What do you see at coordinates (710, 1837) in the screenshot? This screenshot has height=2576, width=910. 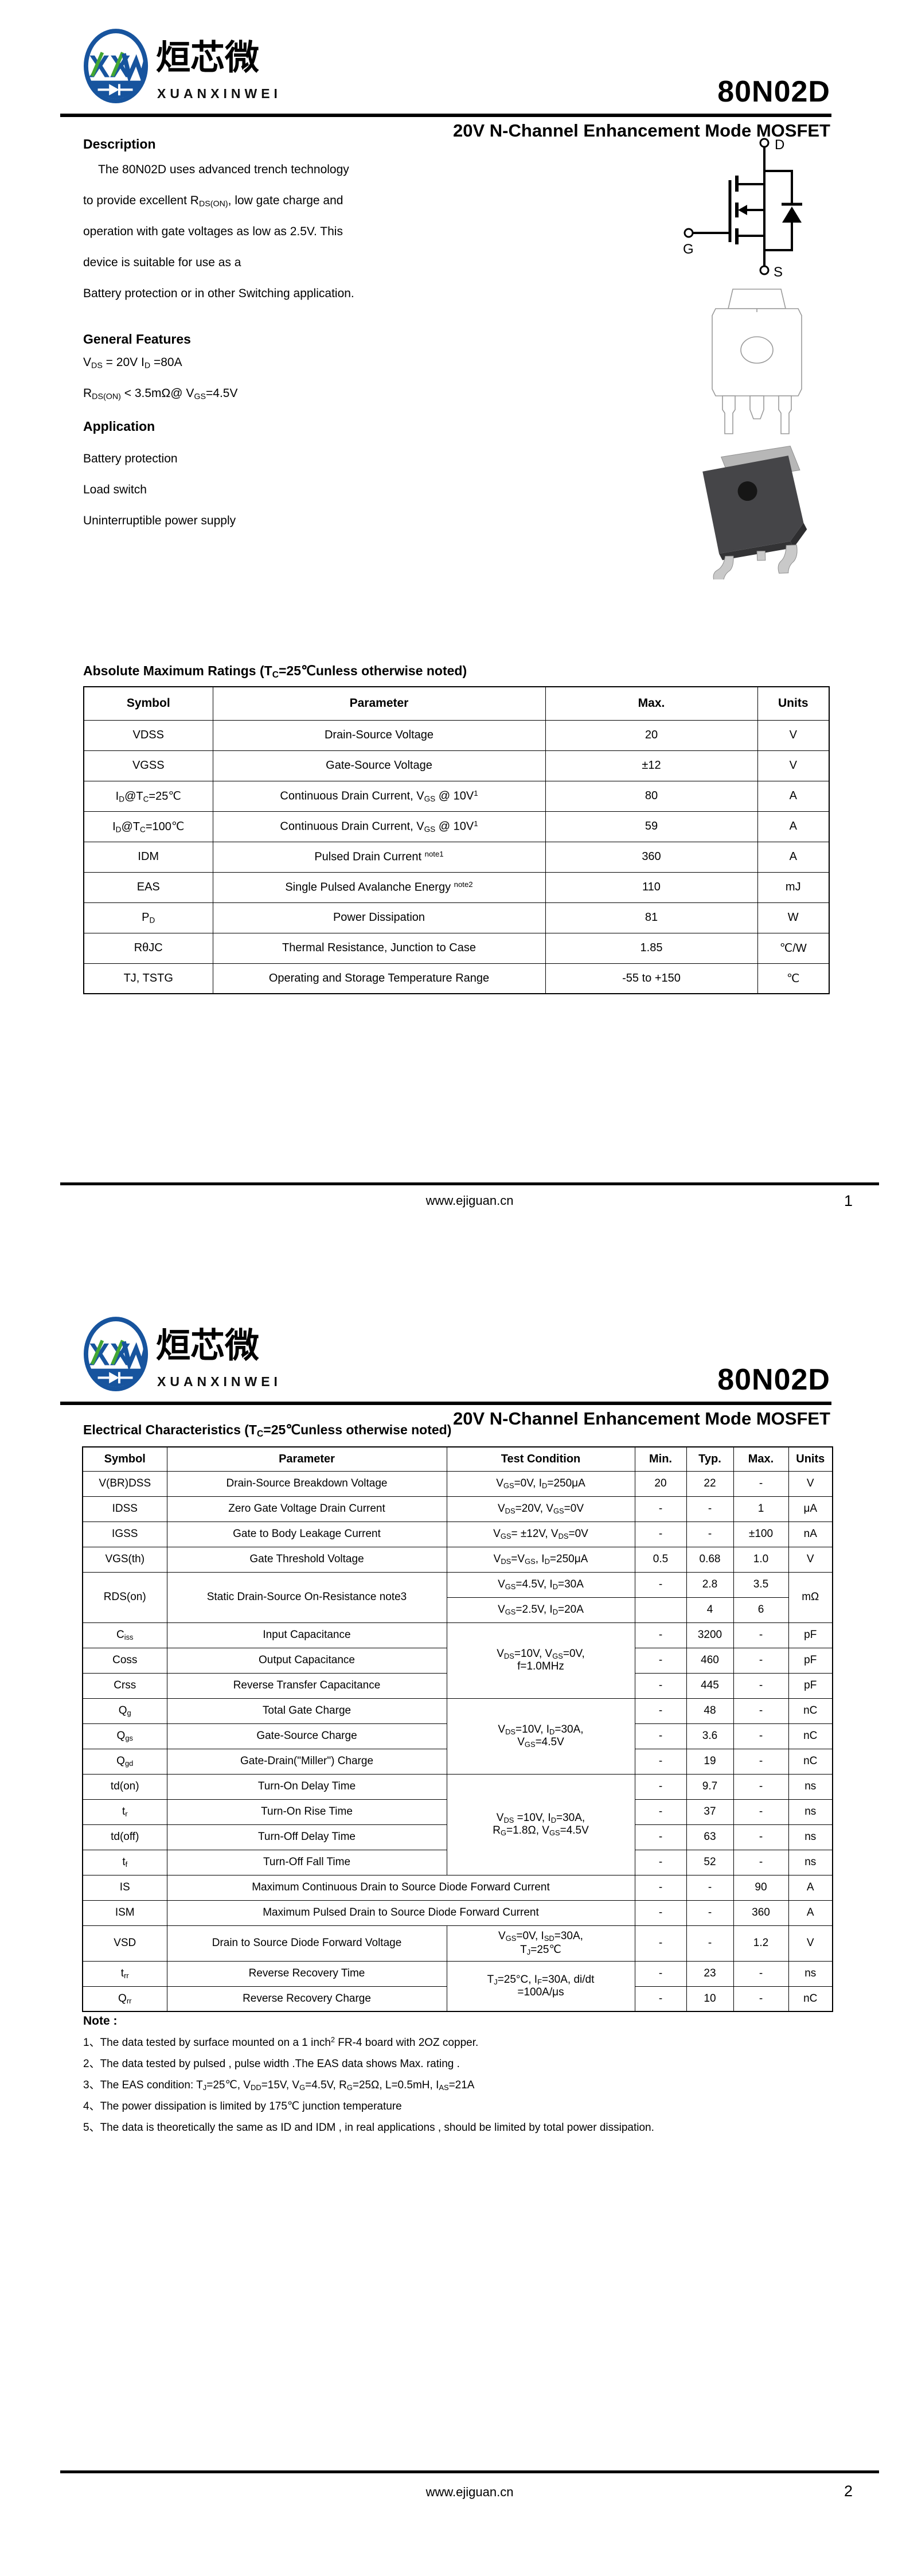 I see `table-cell: 63` at bounding box center [710, 1837].